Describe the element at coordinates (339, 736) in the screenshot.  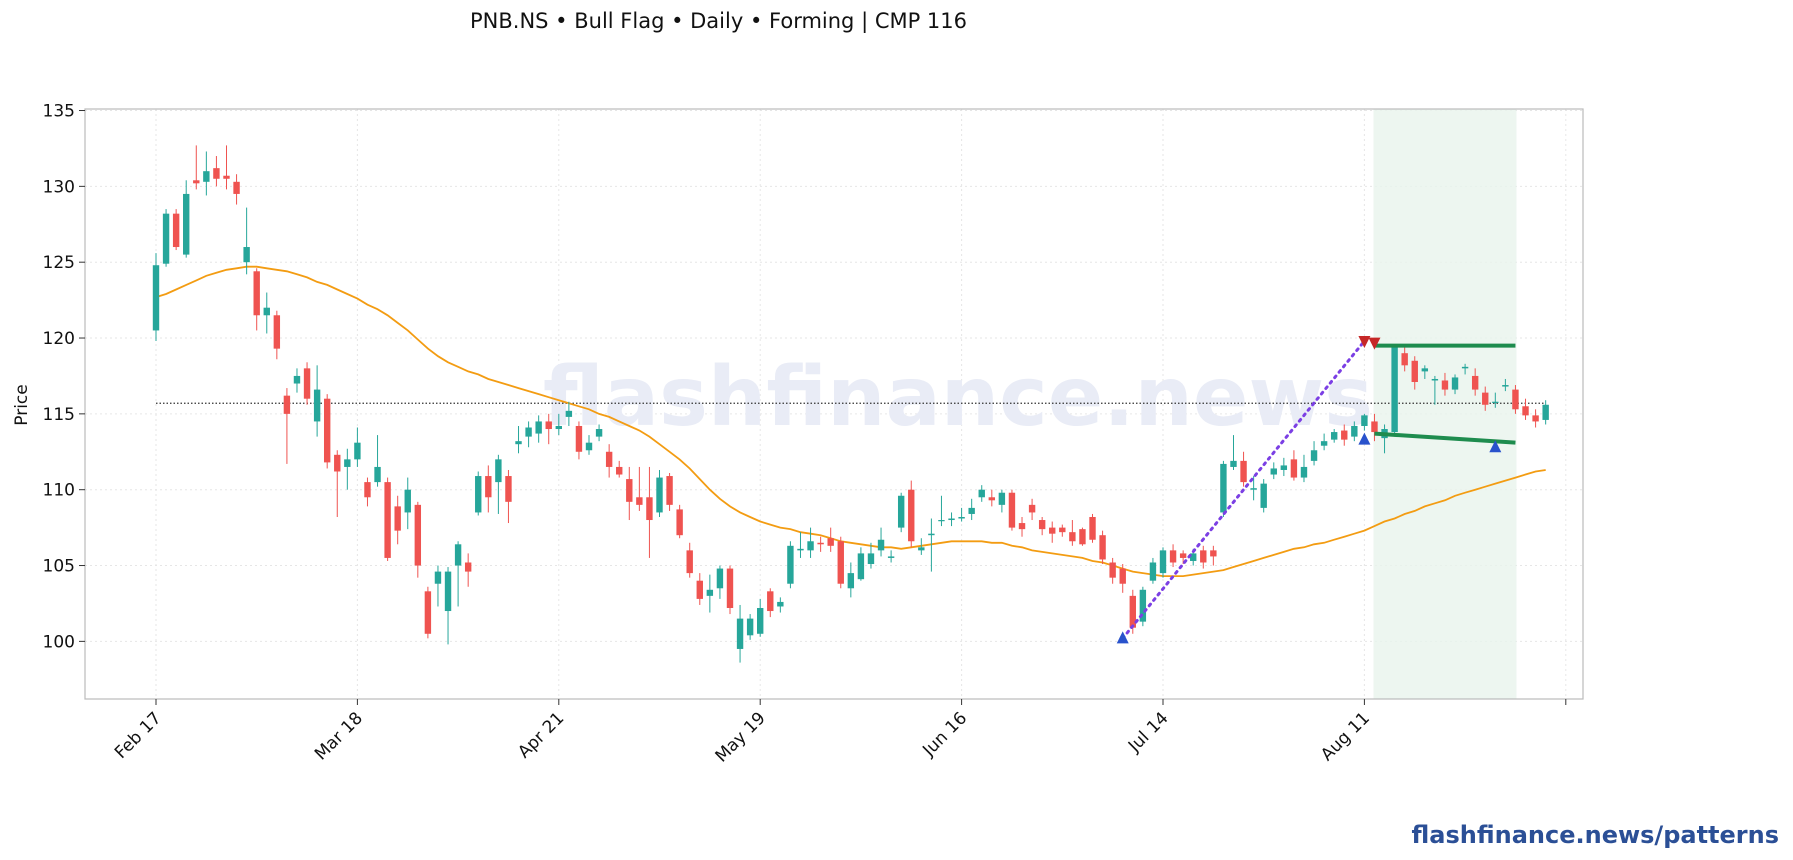
I see `x-tick-label: Mar 18` at that location.